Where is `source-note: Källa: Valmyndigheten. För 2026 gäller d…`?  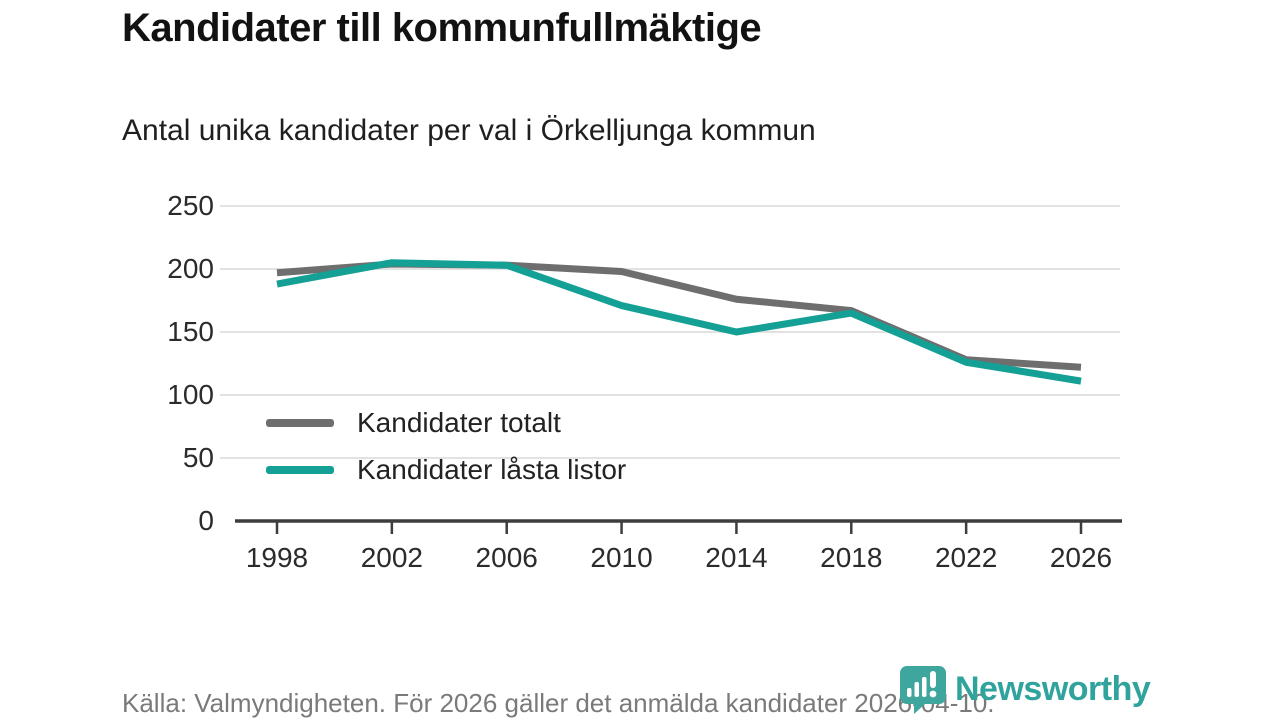 source-note: Källa: Valmyndigheten. För 2026 gäller d… is located at coordinates (558, 703).